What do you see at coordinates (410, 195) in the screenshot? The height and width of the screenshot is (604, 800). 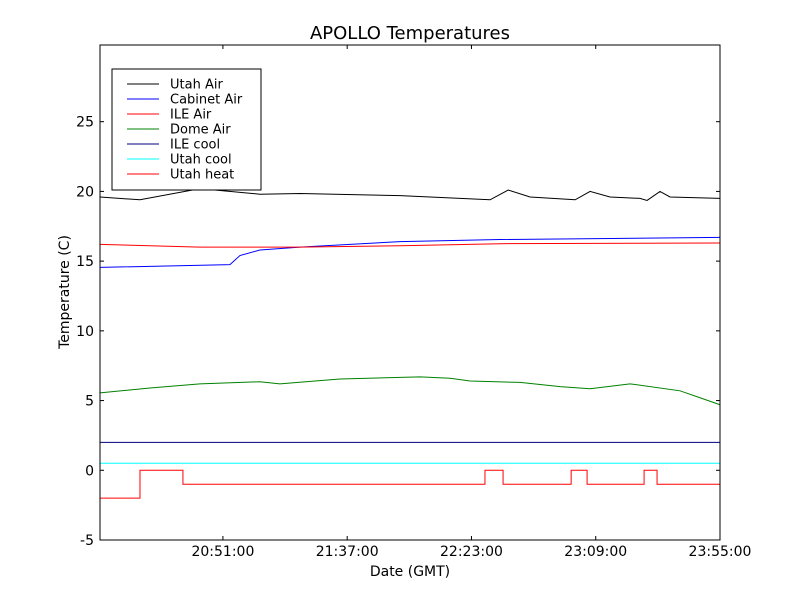 I see `series-line-utah-air` at bounding box center [410, 195].